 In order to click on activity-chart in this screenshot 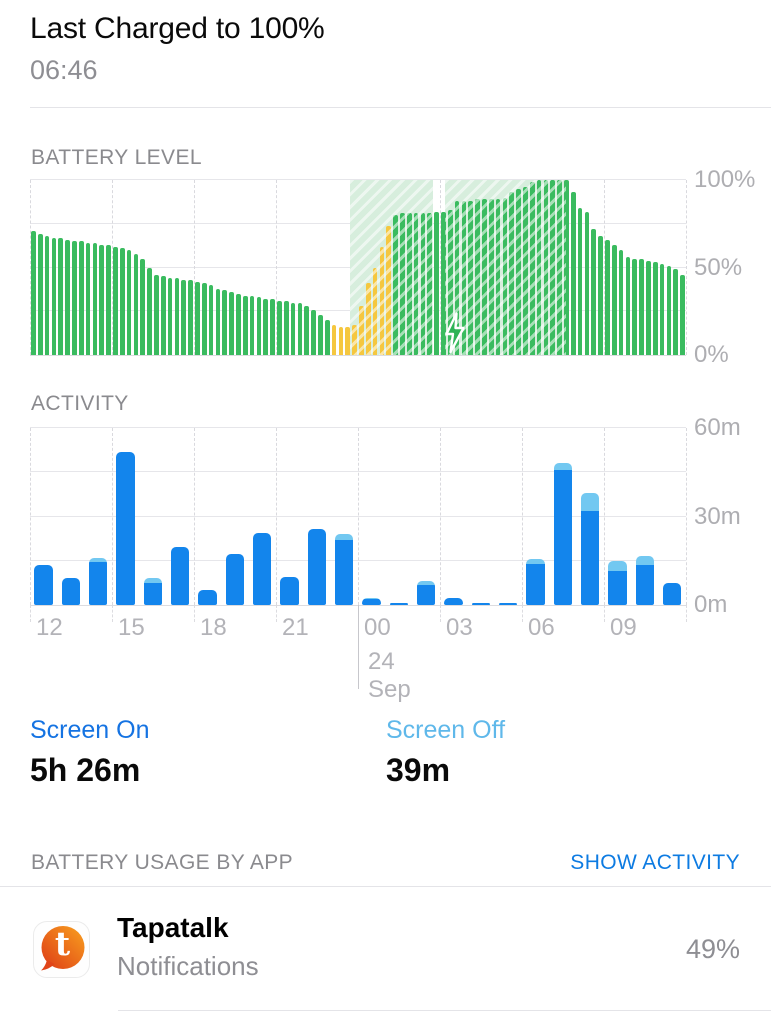, I will do `click(358, 516)`.